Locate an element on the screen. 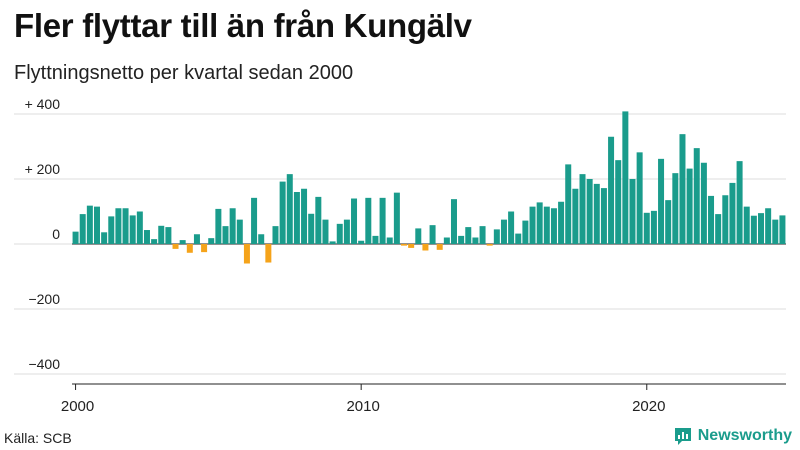 Image resolution: width=800 pixels, height=450 pixels. y-tick-label: + 200 is located at coordinates (43, 169).